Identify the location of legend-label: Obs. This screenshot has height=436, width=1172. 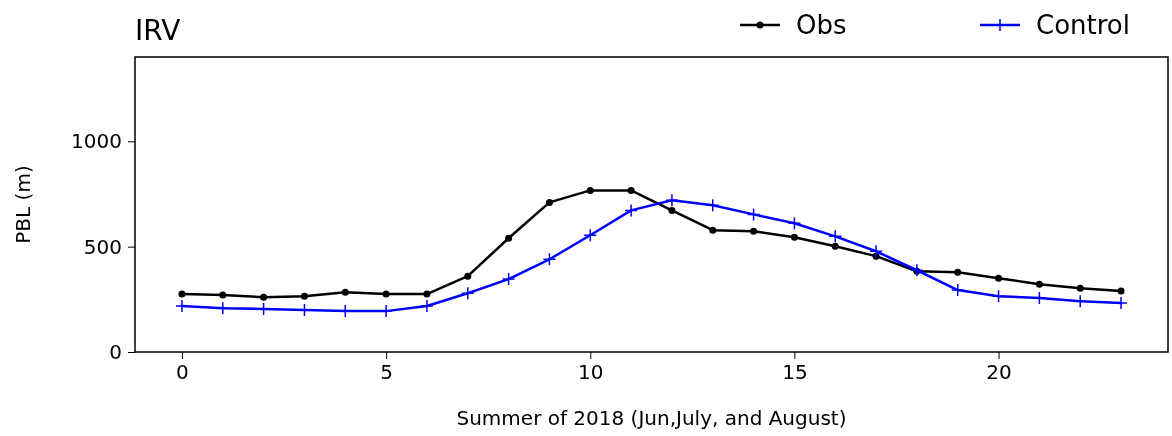
(821, 25).